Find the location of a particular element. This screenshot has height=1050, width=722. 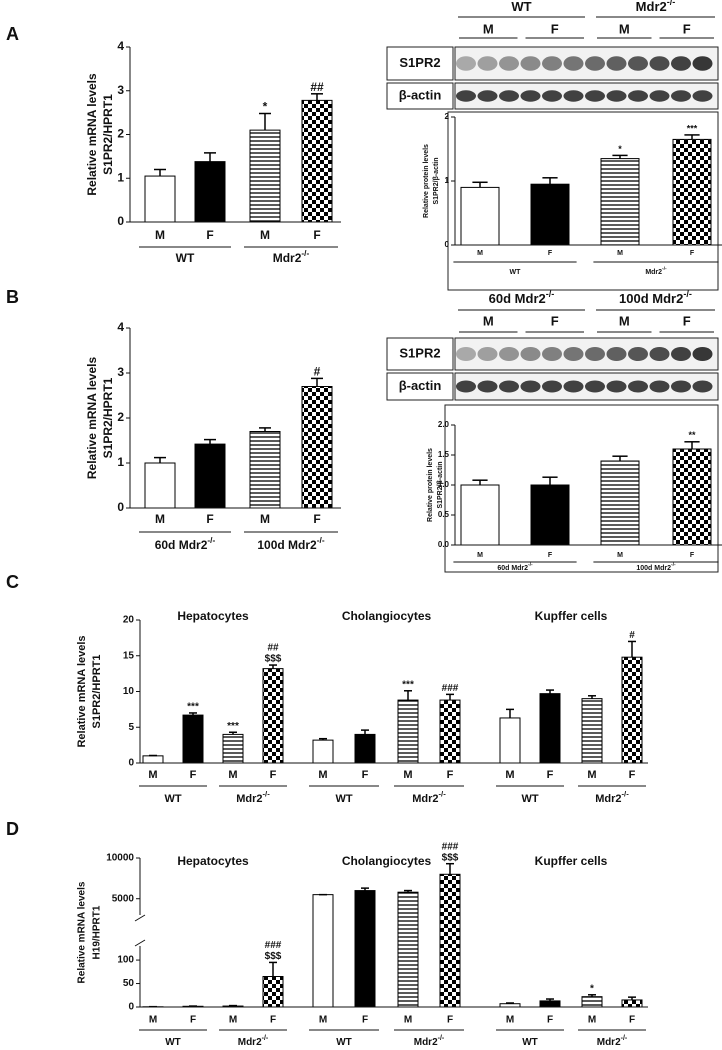

chart-frame is located at coordinates (583, 201).